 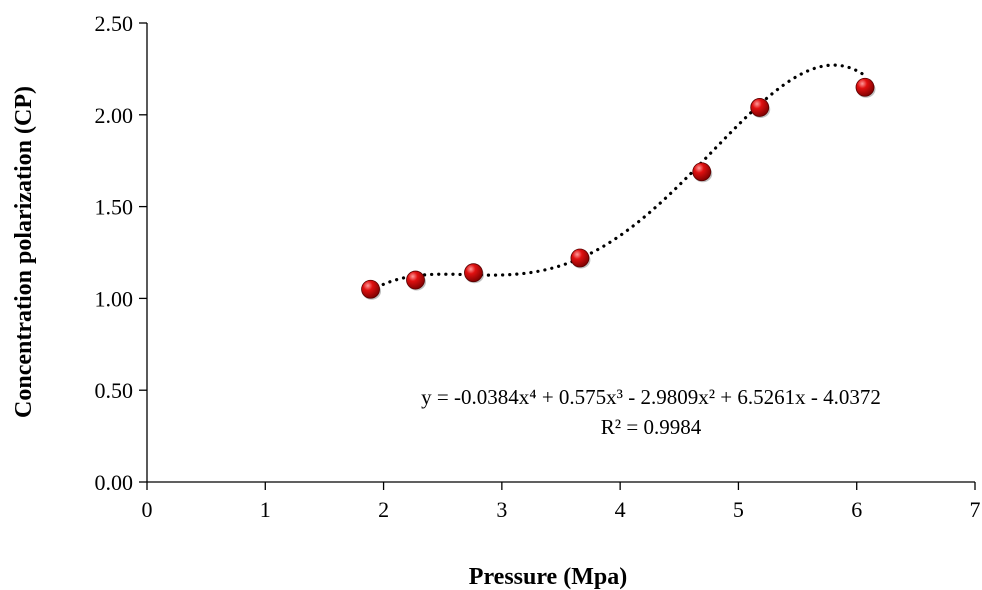 I want to click on y-tick-label: 2.50, so click(x=114, y=23).